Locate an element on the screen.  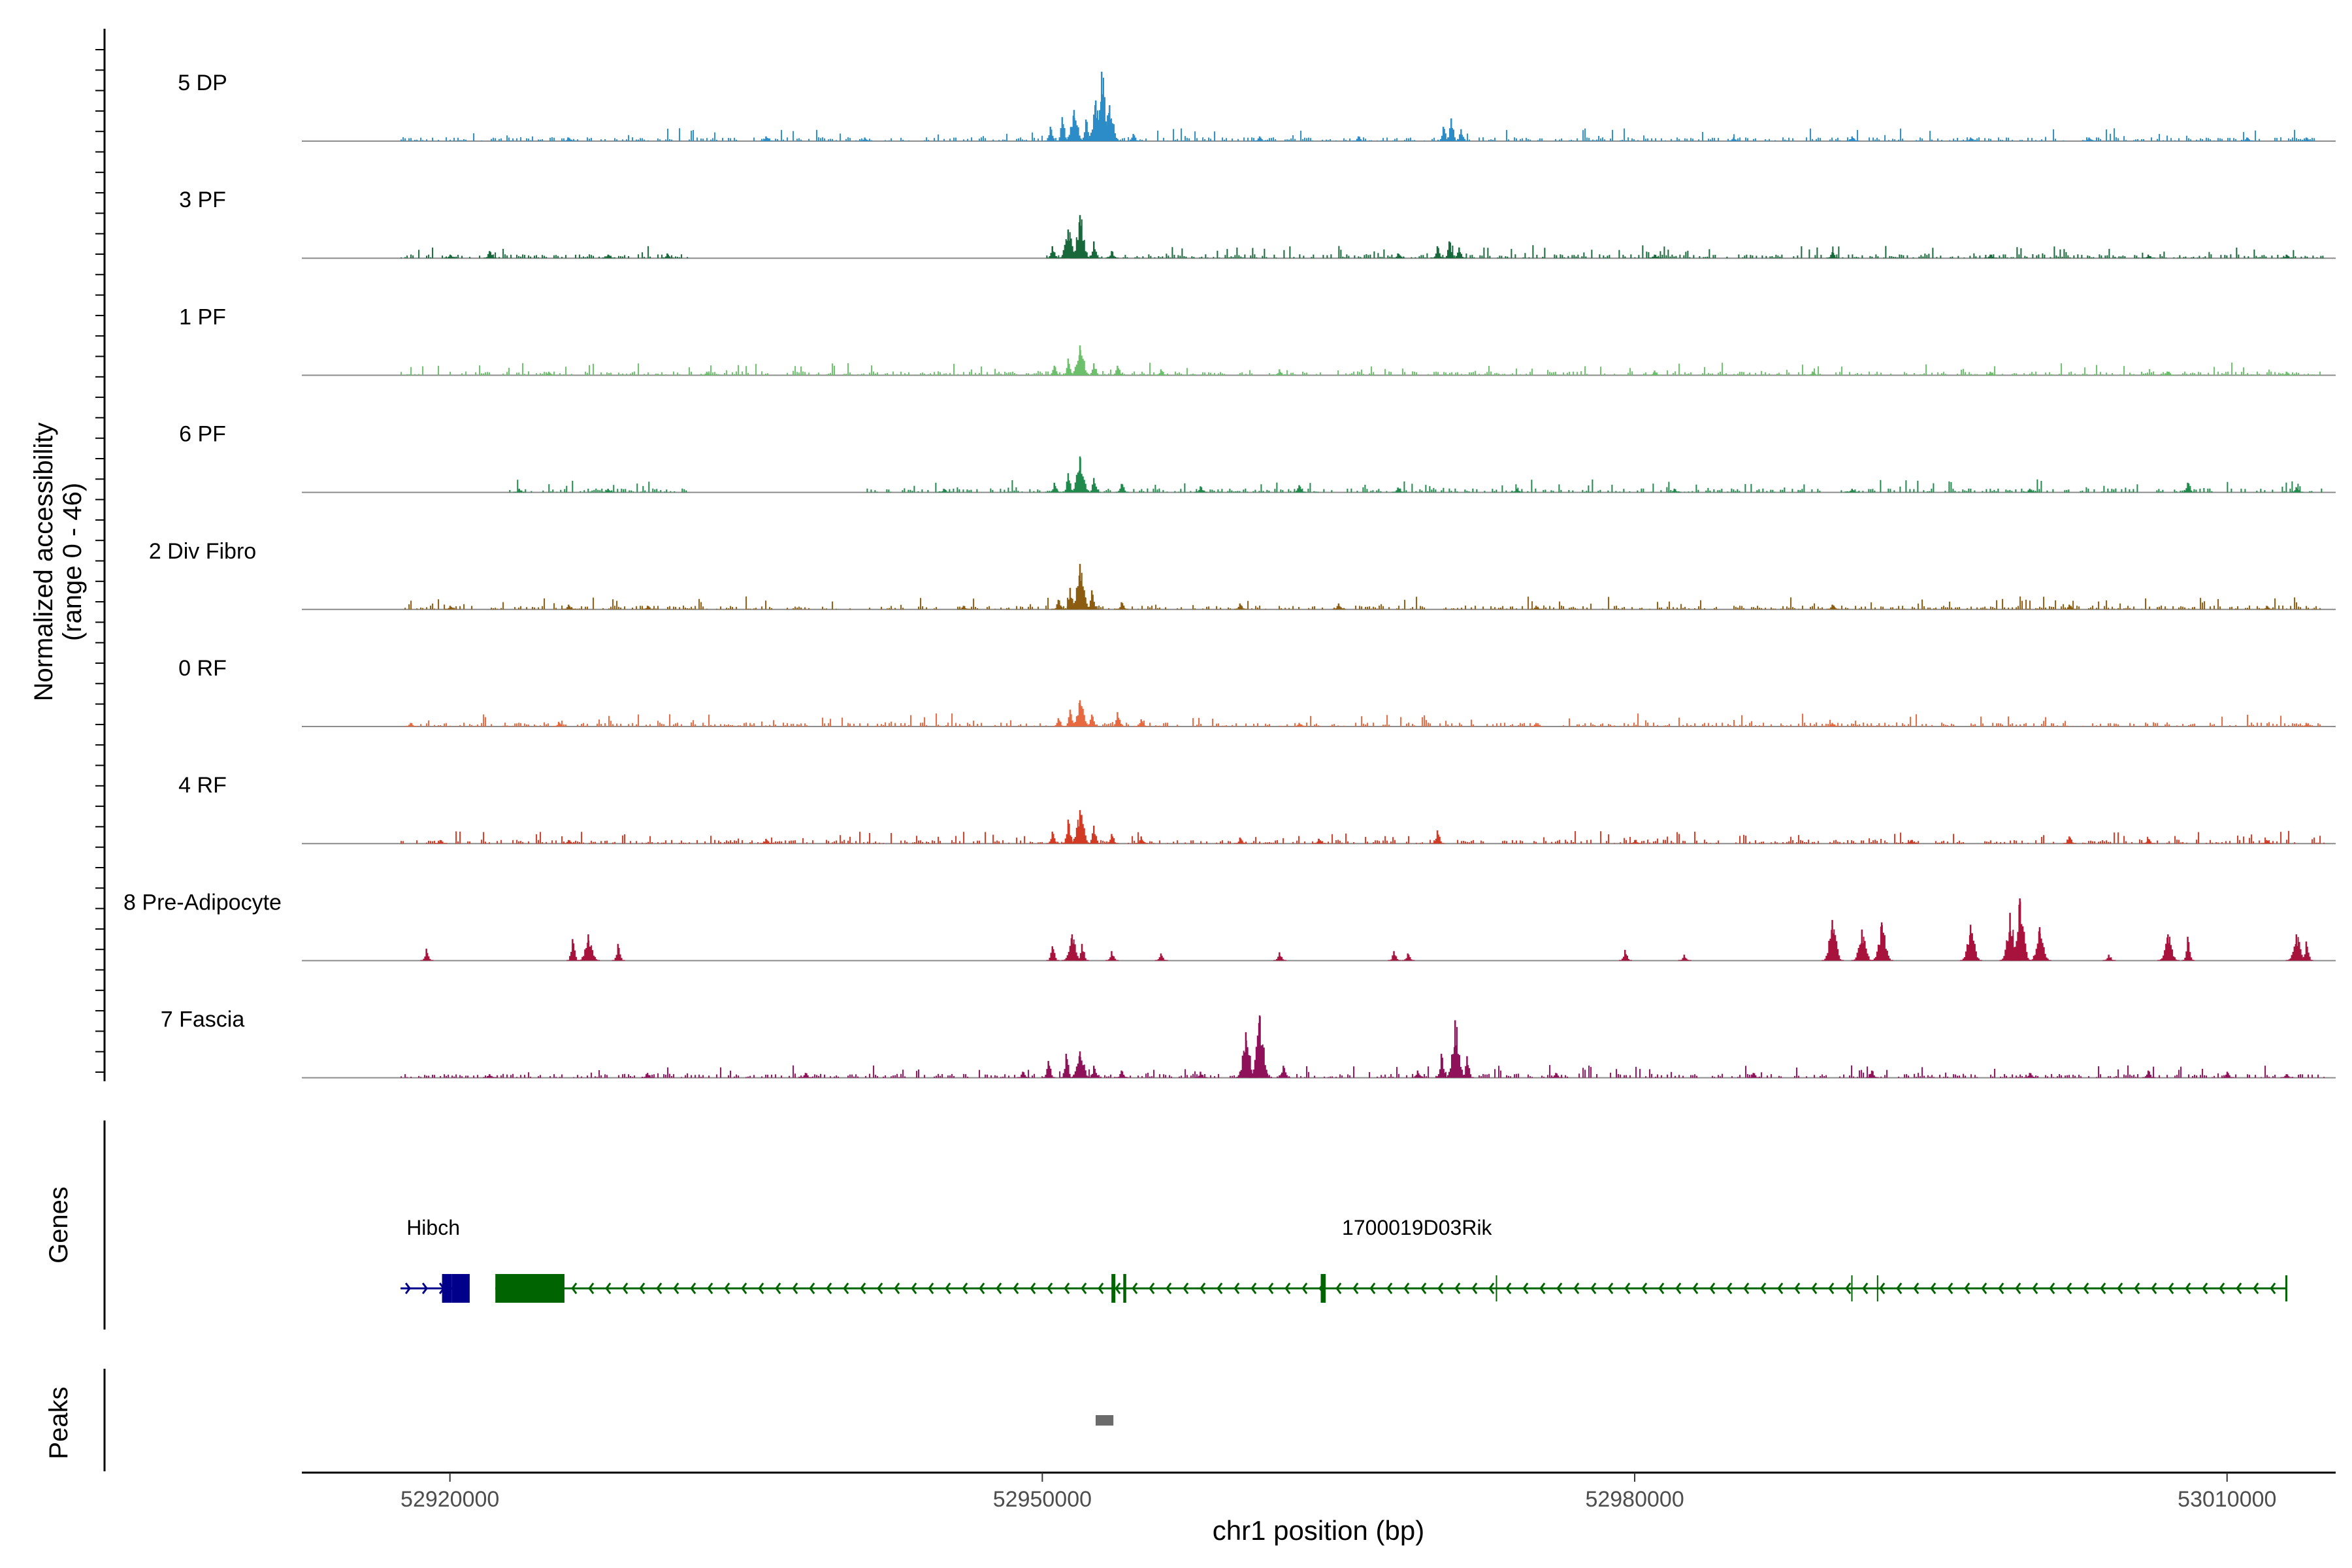
track-2-div-fibro: 2 Div Fibro is located at coordinates (1242, 574).